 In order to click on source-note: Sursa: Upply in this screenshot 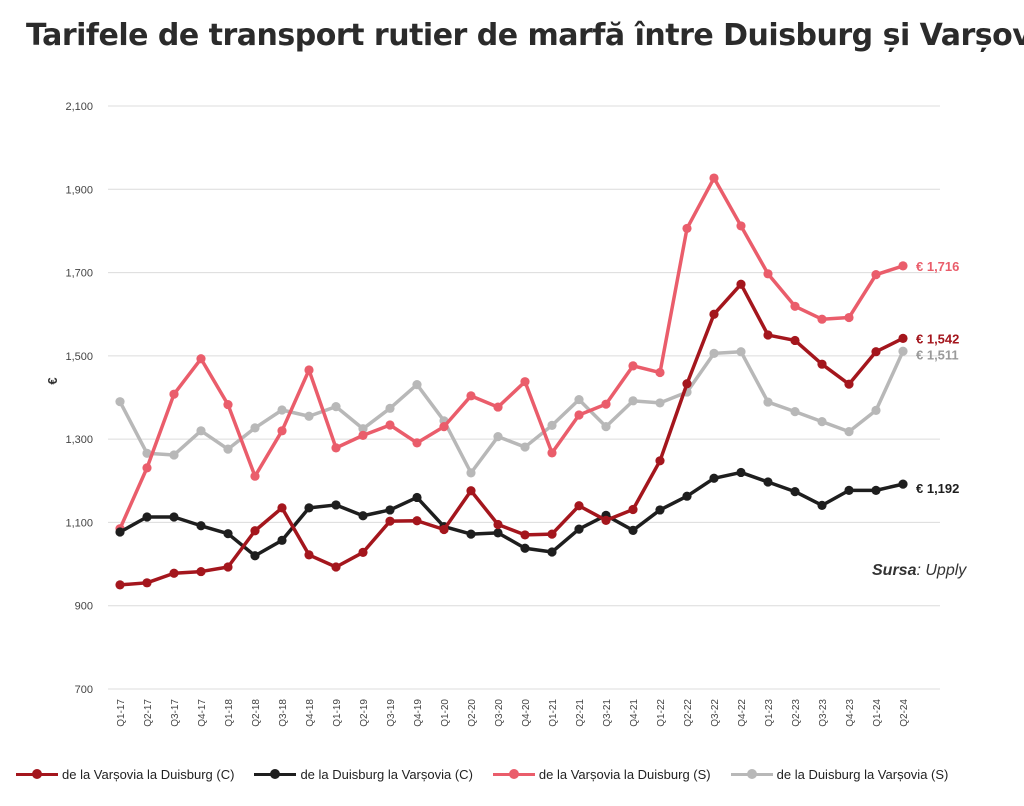, I will do `click(919, 571)`.